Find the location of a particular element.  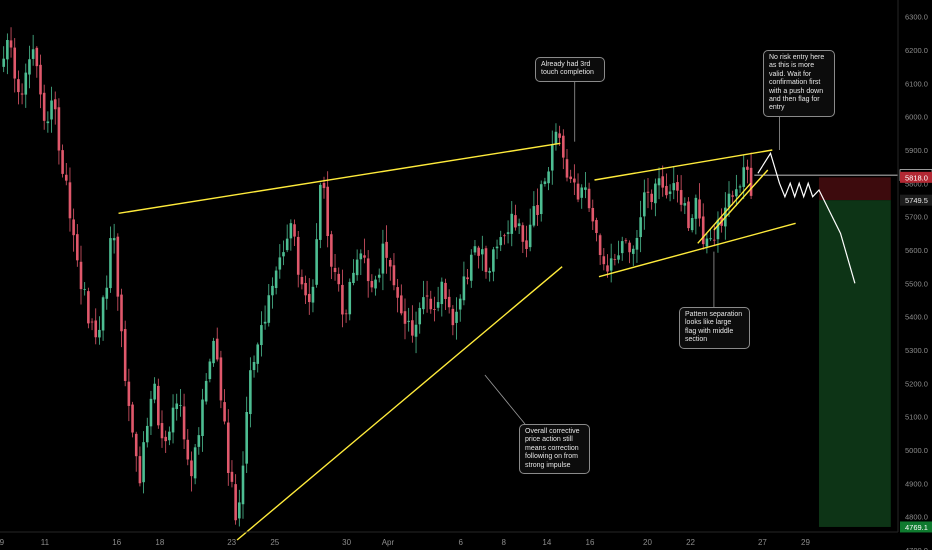

annotation-pointer is located at coordinates (505, 399).